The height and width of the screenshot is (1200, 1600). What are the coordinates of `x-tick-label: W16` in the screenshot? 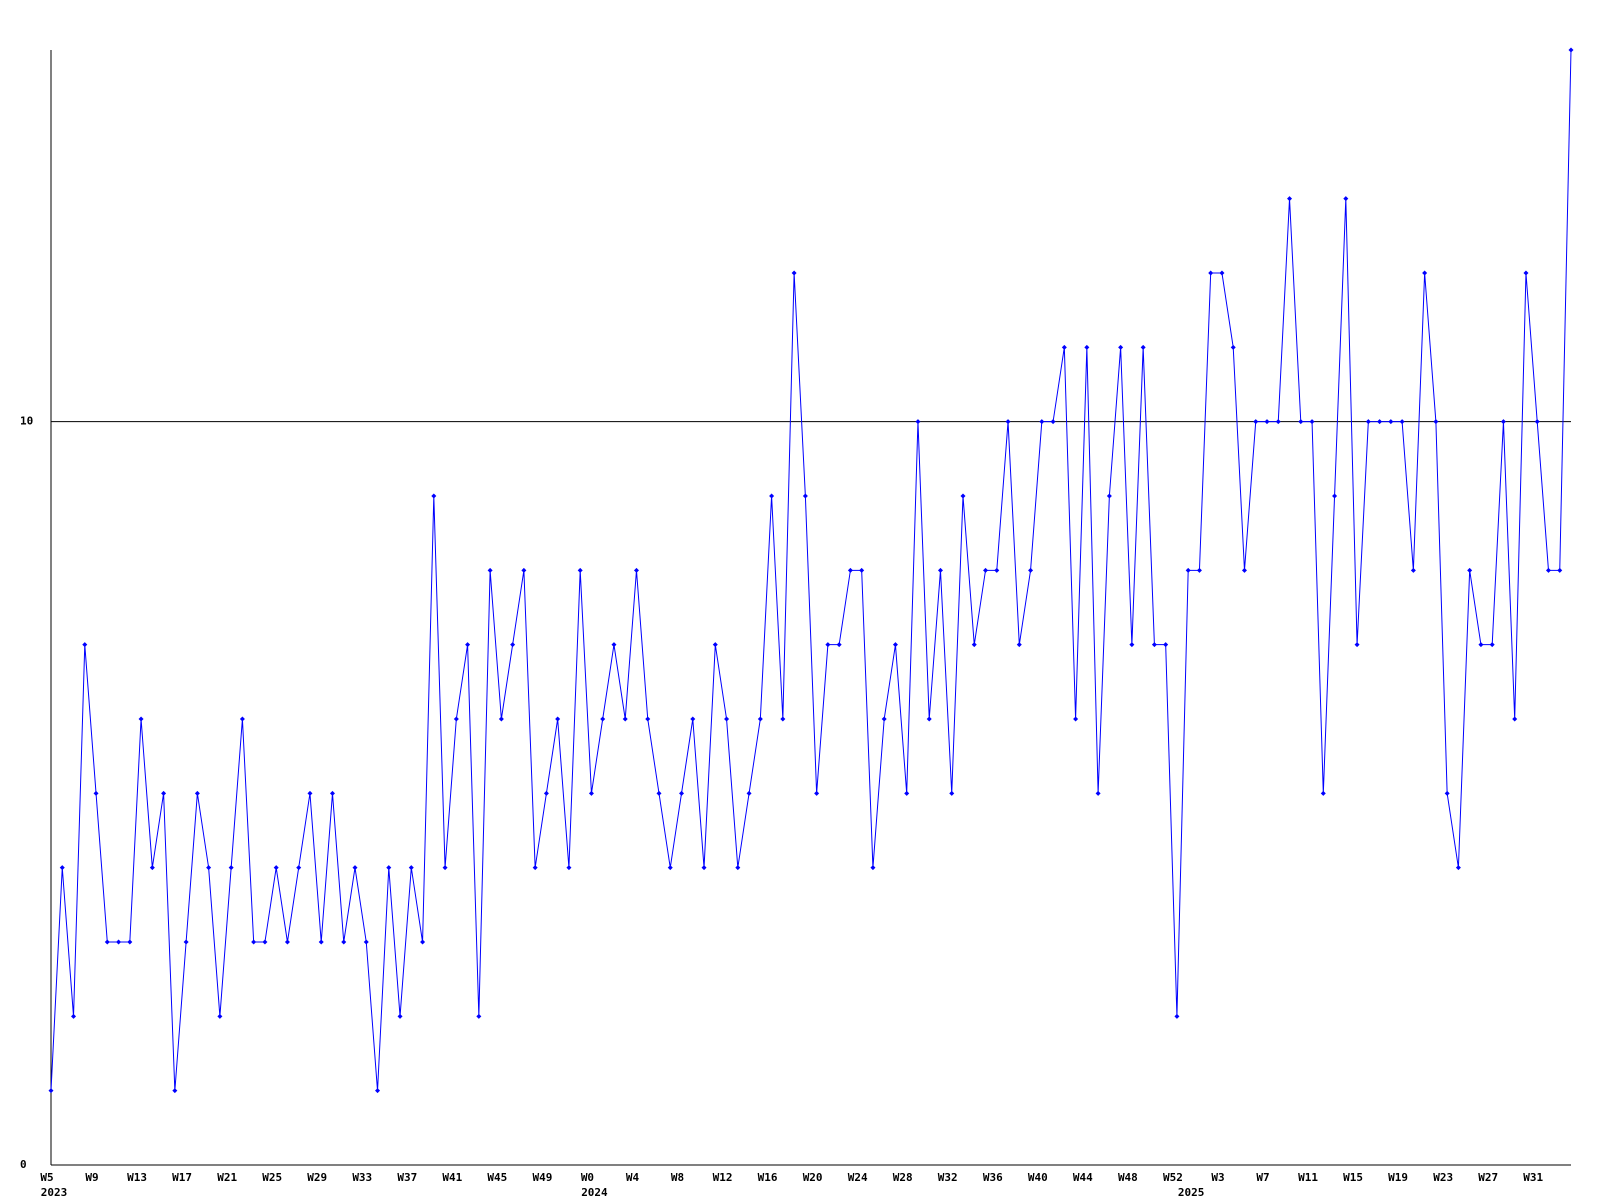 It's located at (768, 1177).